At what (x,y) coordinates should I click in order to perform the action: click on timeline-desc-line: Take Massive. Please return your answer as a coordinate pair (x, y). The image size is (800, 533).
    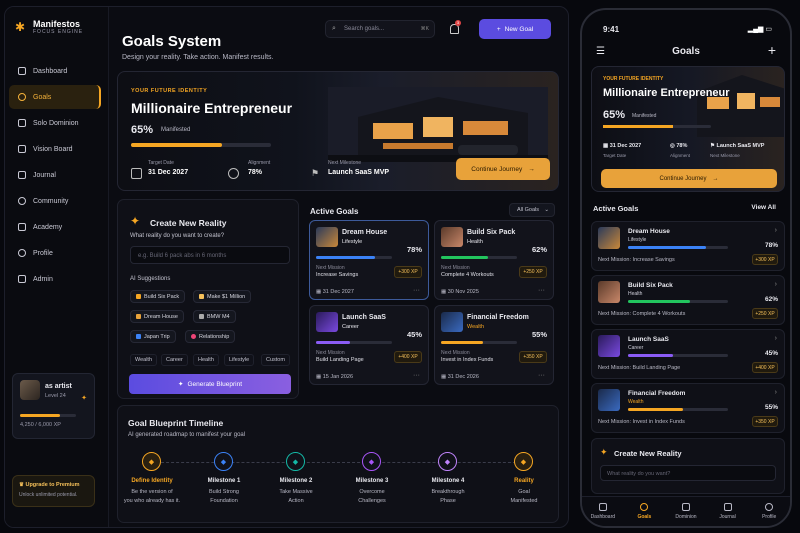
    Looking at the image, I should click on (296, 492).